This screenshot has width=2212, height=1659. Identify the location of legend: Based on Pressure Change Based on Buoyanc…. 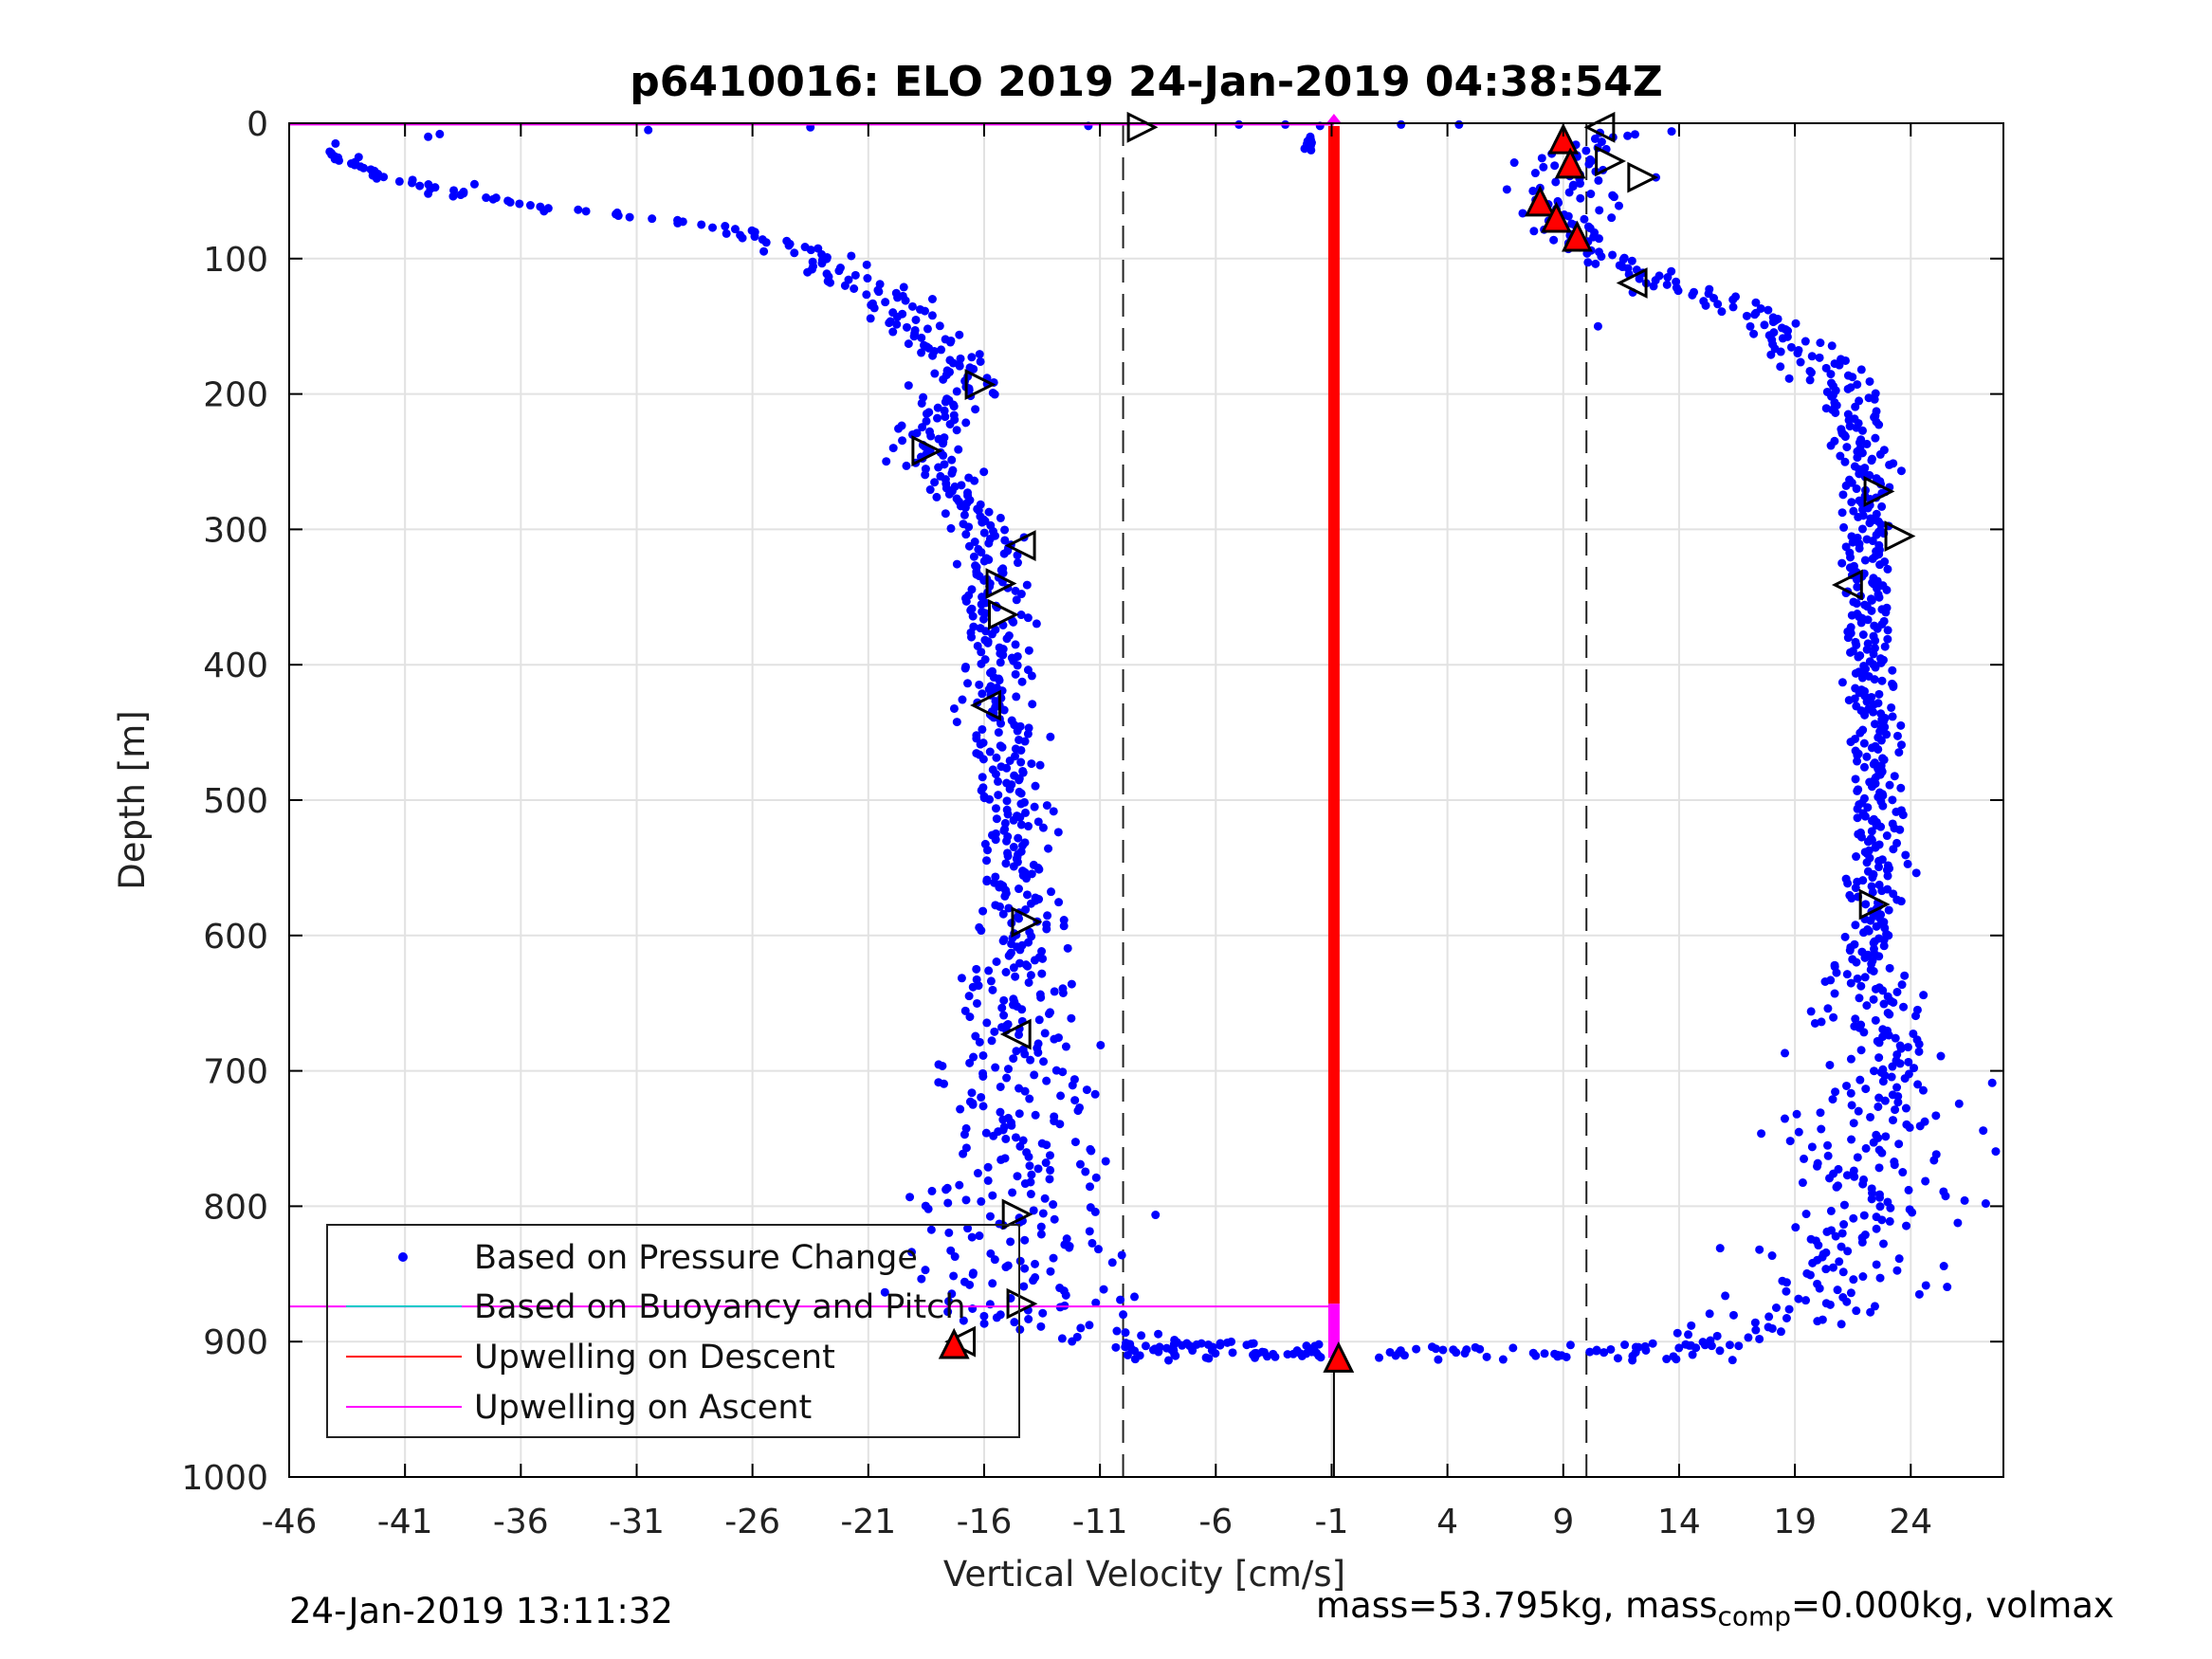
(673, 1331).